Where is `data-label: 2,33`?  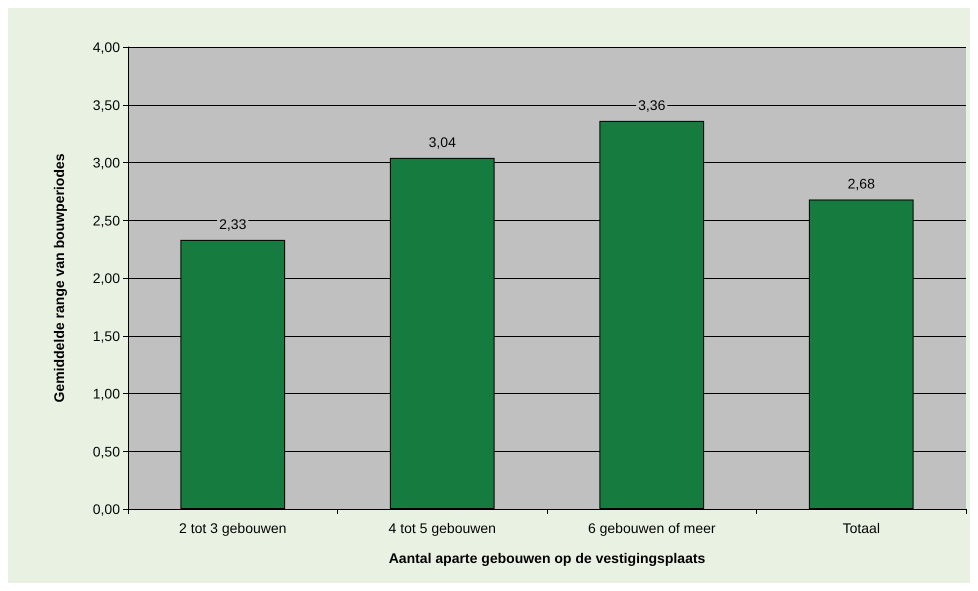
data-label: 2,33 is located at coordinates (233, 224).